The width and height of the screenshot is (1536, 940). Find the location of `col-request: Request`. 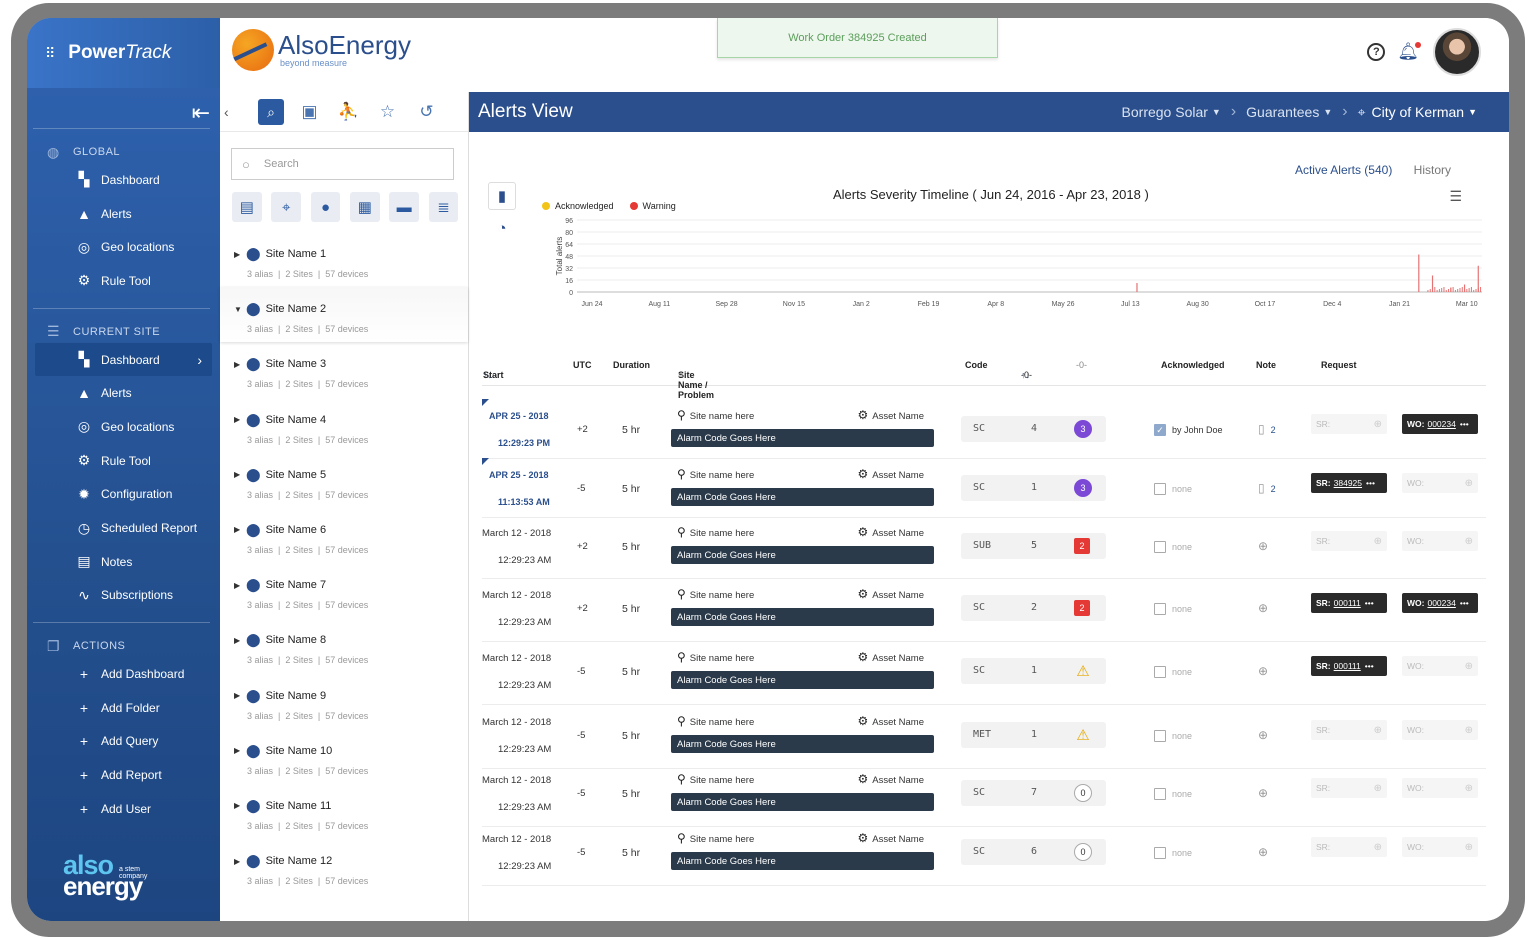

col-request: Request is located at coordinates (1339, 365).